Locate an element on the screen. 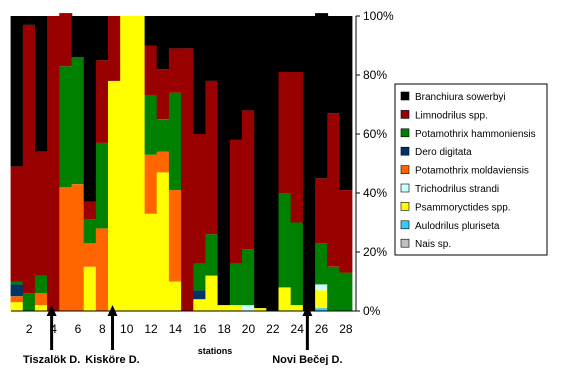 The image size is (566, 370). annotations-group: Tiszalök D. Kisköre D. Novi Bečej D. is located at coordinates (183, 335).